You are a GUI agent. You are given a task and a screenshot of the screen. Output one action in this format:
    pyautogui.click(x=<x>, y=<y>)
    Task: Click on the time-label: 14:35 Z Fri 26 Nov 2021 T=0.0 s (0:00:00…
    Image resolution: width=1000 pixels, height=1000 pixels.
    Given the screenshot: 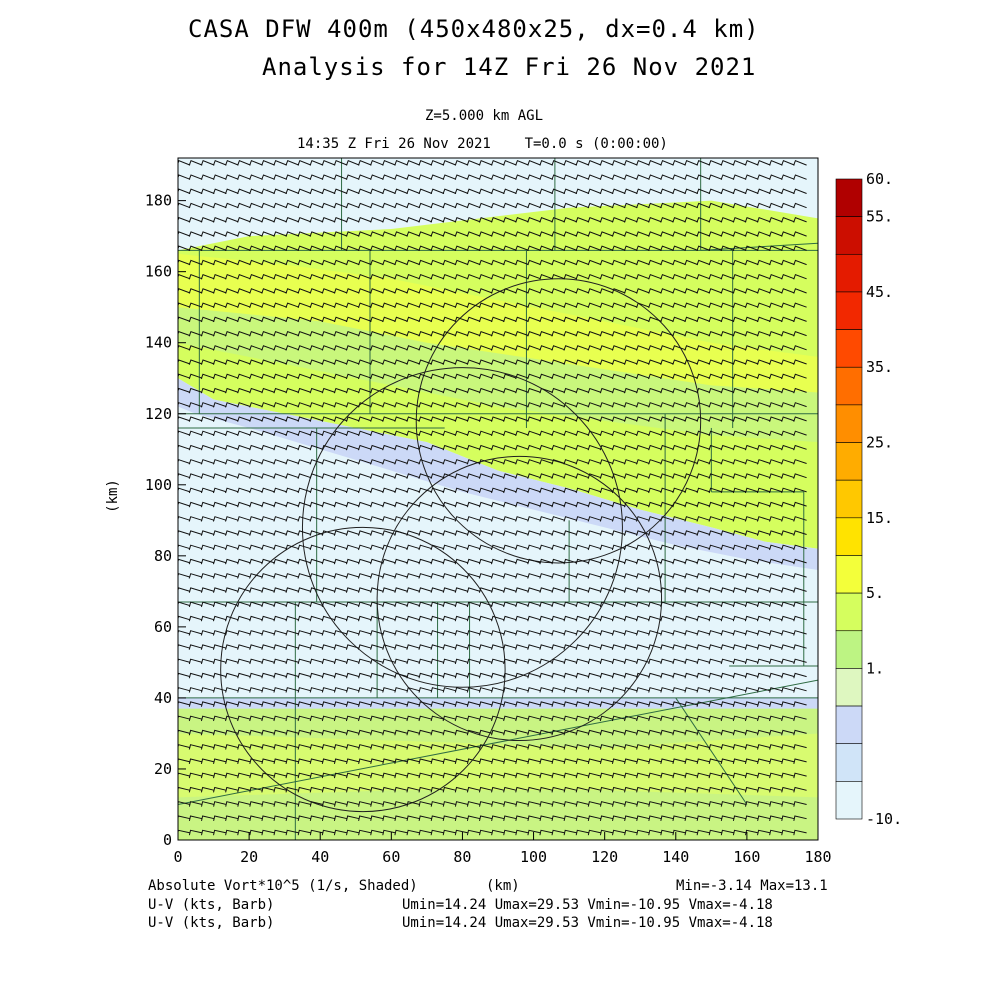 What is the action you would take?
    pyautogui.click(x=482, y=144)
    